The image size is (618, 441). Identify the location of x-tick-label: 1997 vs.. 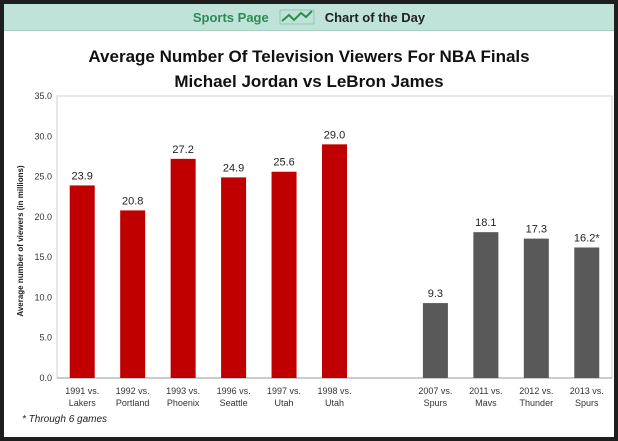
(284, 391).